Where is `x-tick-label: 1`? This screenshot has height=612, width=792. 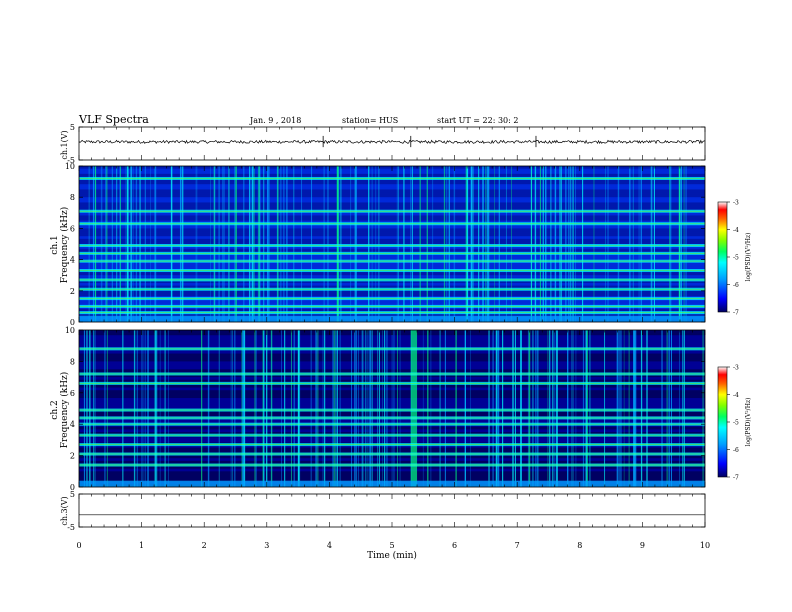
x-tick-label: 1 is located at coordinates (141, 545).